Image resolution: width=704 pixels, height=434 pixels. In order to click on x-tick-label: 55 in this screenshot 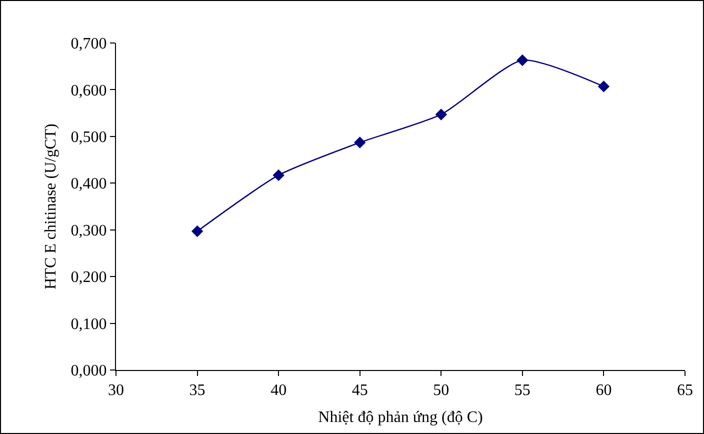, I will do `click(522, 391)`.